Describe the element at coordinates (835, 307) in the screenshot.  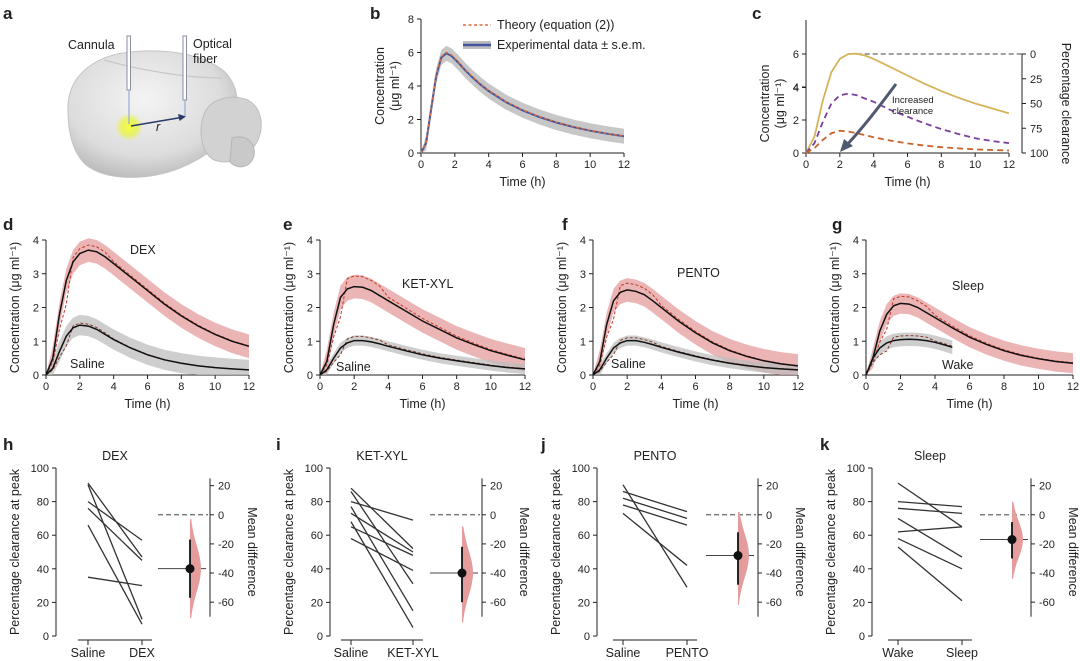
I see `y-axis-title: Concentration (μg ml⁻¹)` at that location.